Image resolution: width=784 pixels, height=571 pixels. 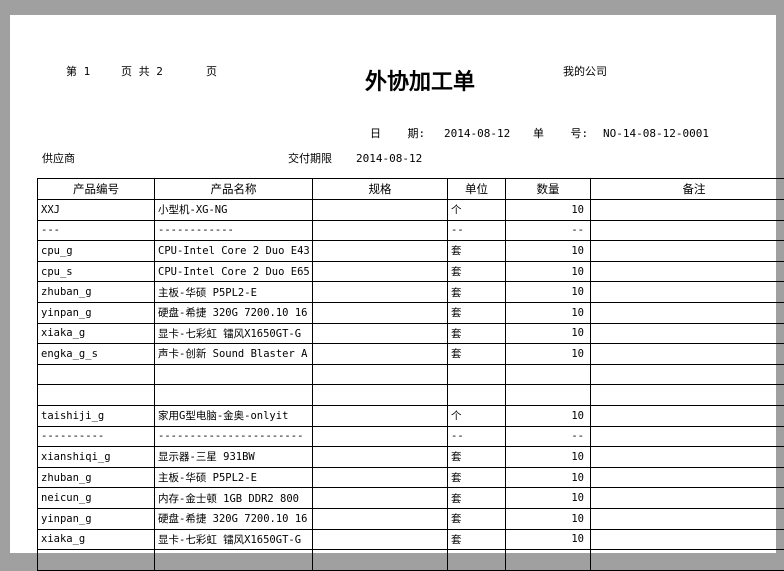 What do you see at coordinates (96, 498) in the screenshot?
I see `cell-product-code: neicun_g` at bounding box center [96, 498].